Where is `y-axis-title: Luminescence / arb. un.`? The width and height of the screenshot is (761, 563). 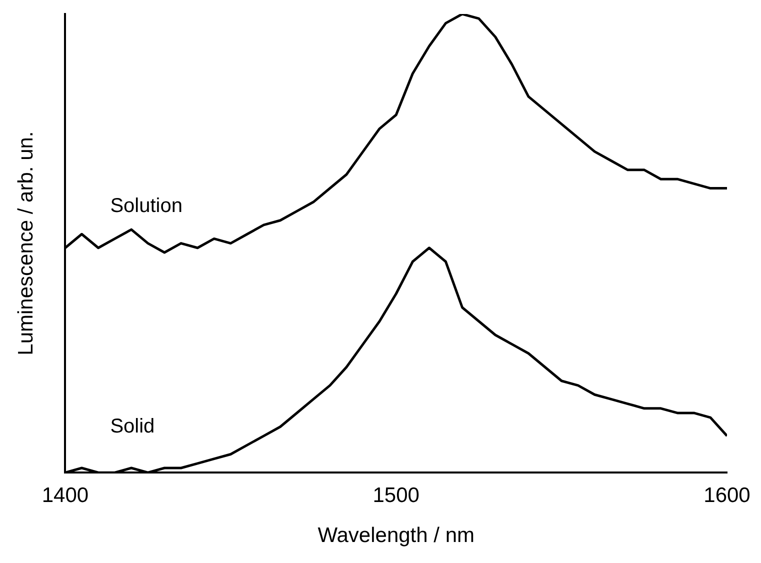 y-axis-title: Luminescence / arb. un. is located at coordinates (26, 243).